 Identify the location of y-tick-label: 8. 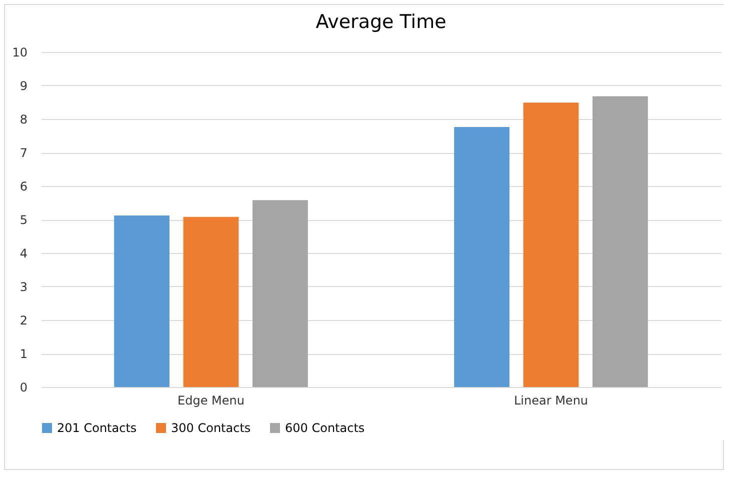
(24, 119).